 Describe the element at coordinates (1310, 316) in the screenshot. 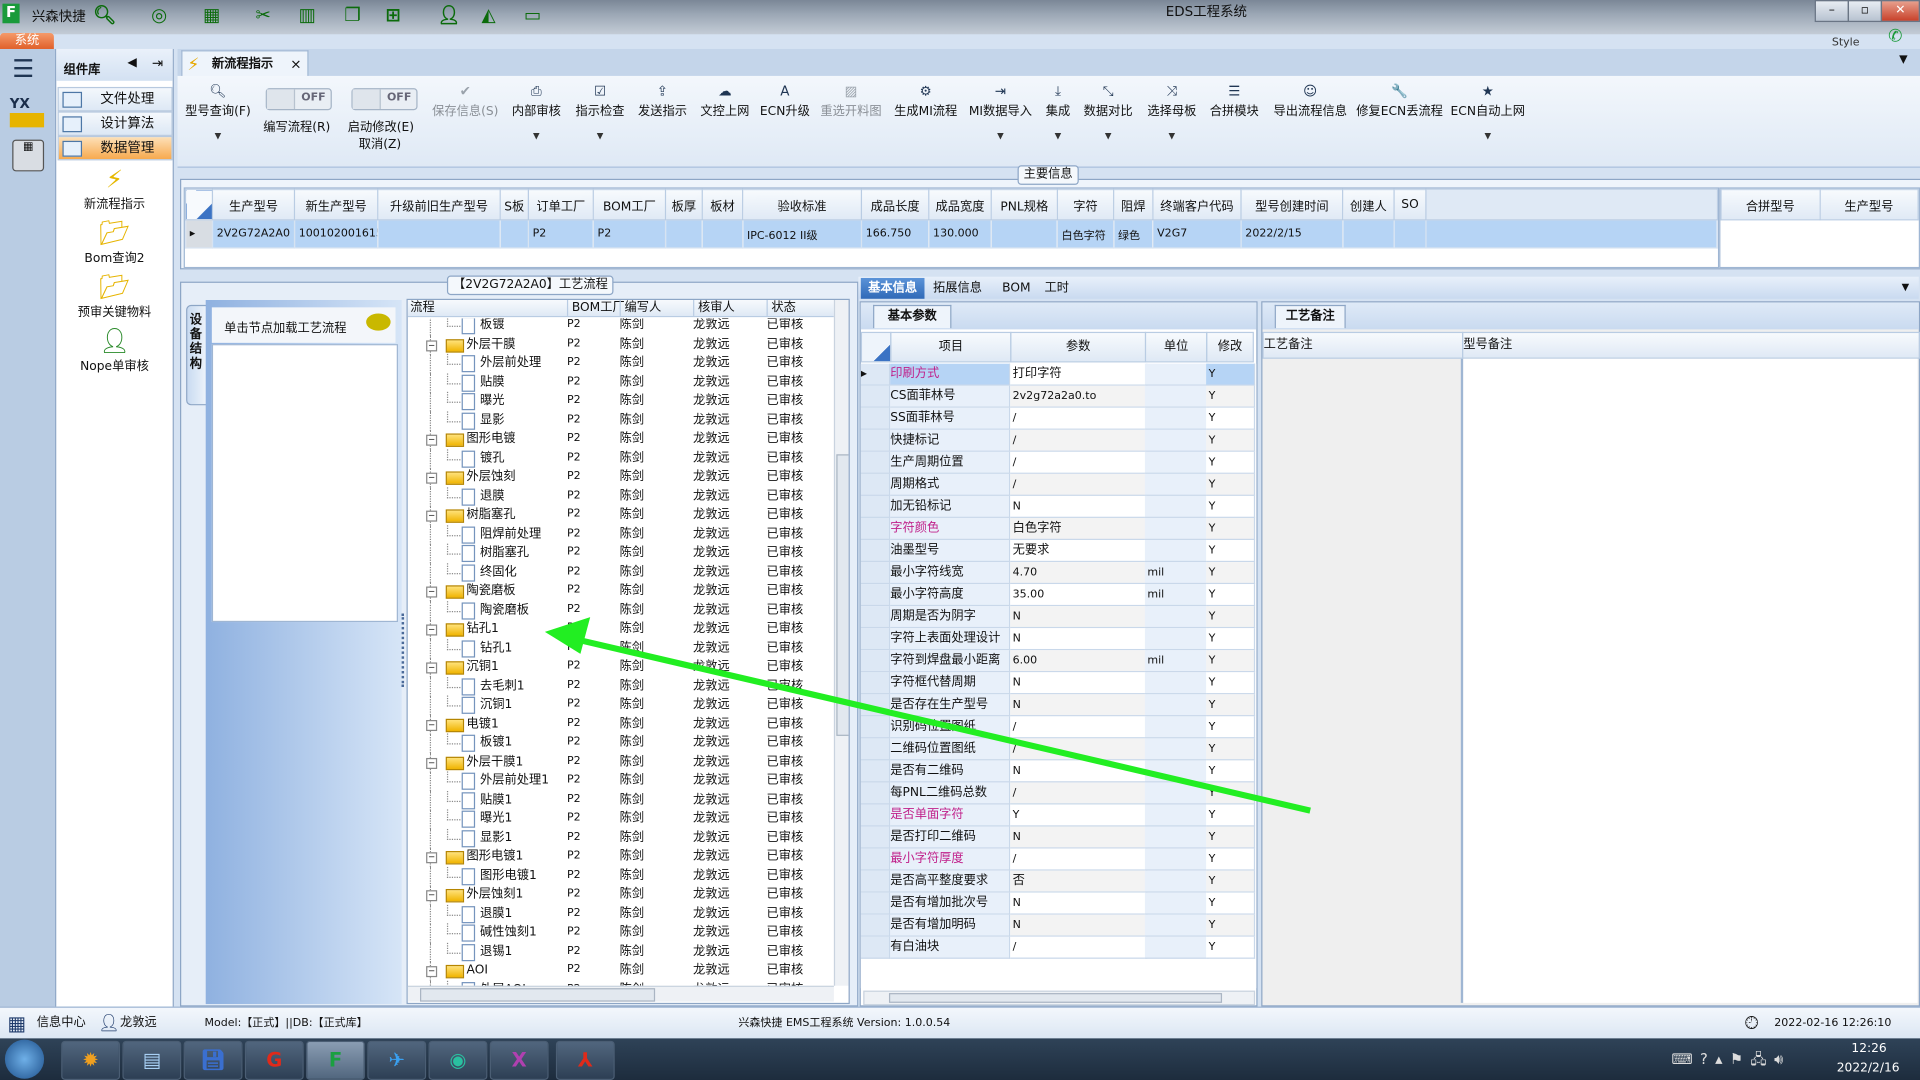

I see `tab-process-notes: 工艺备注` at that location.